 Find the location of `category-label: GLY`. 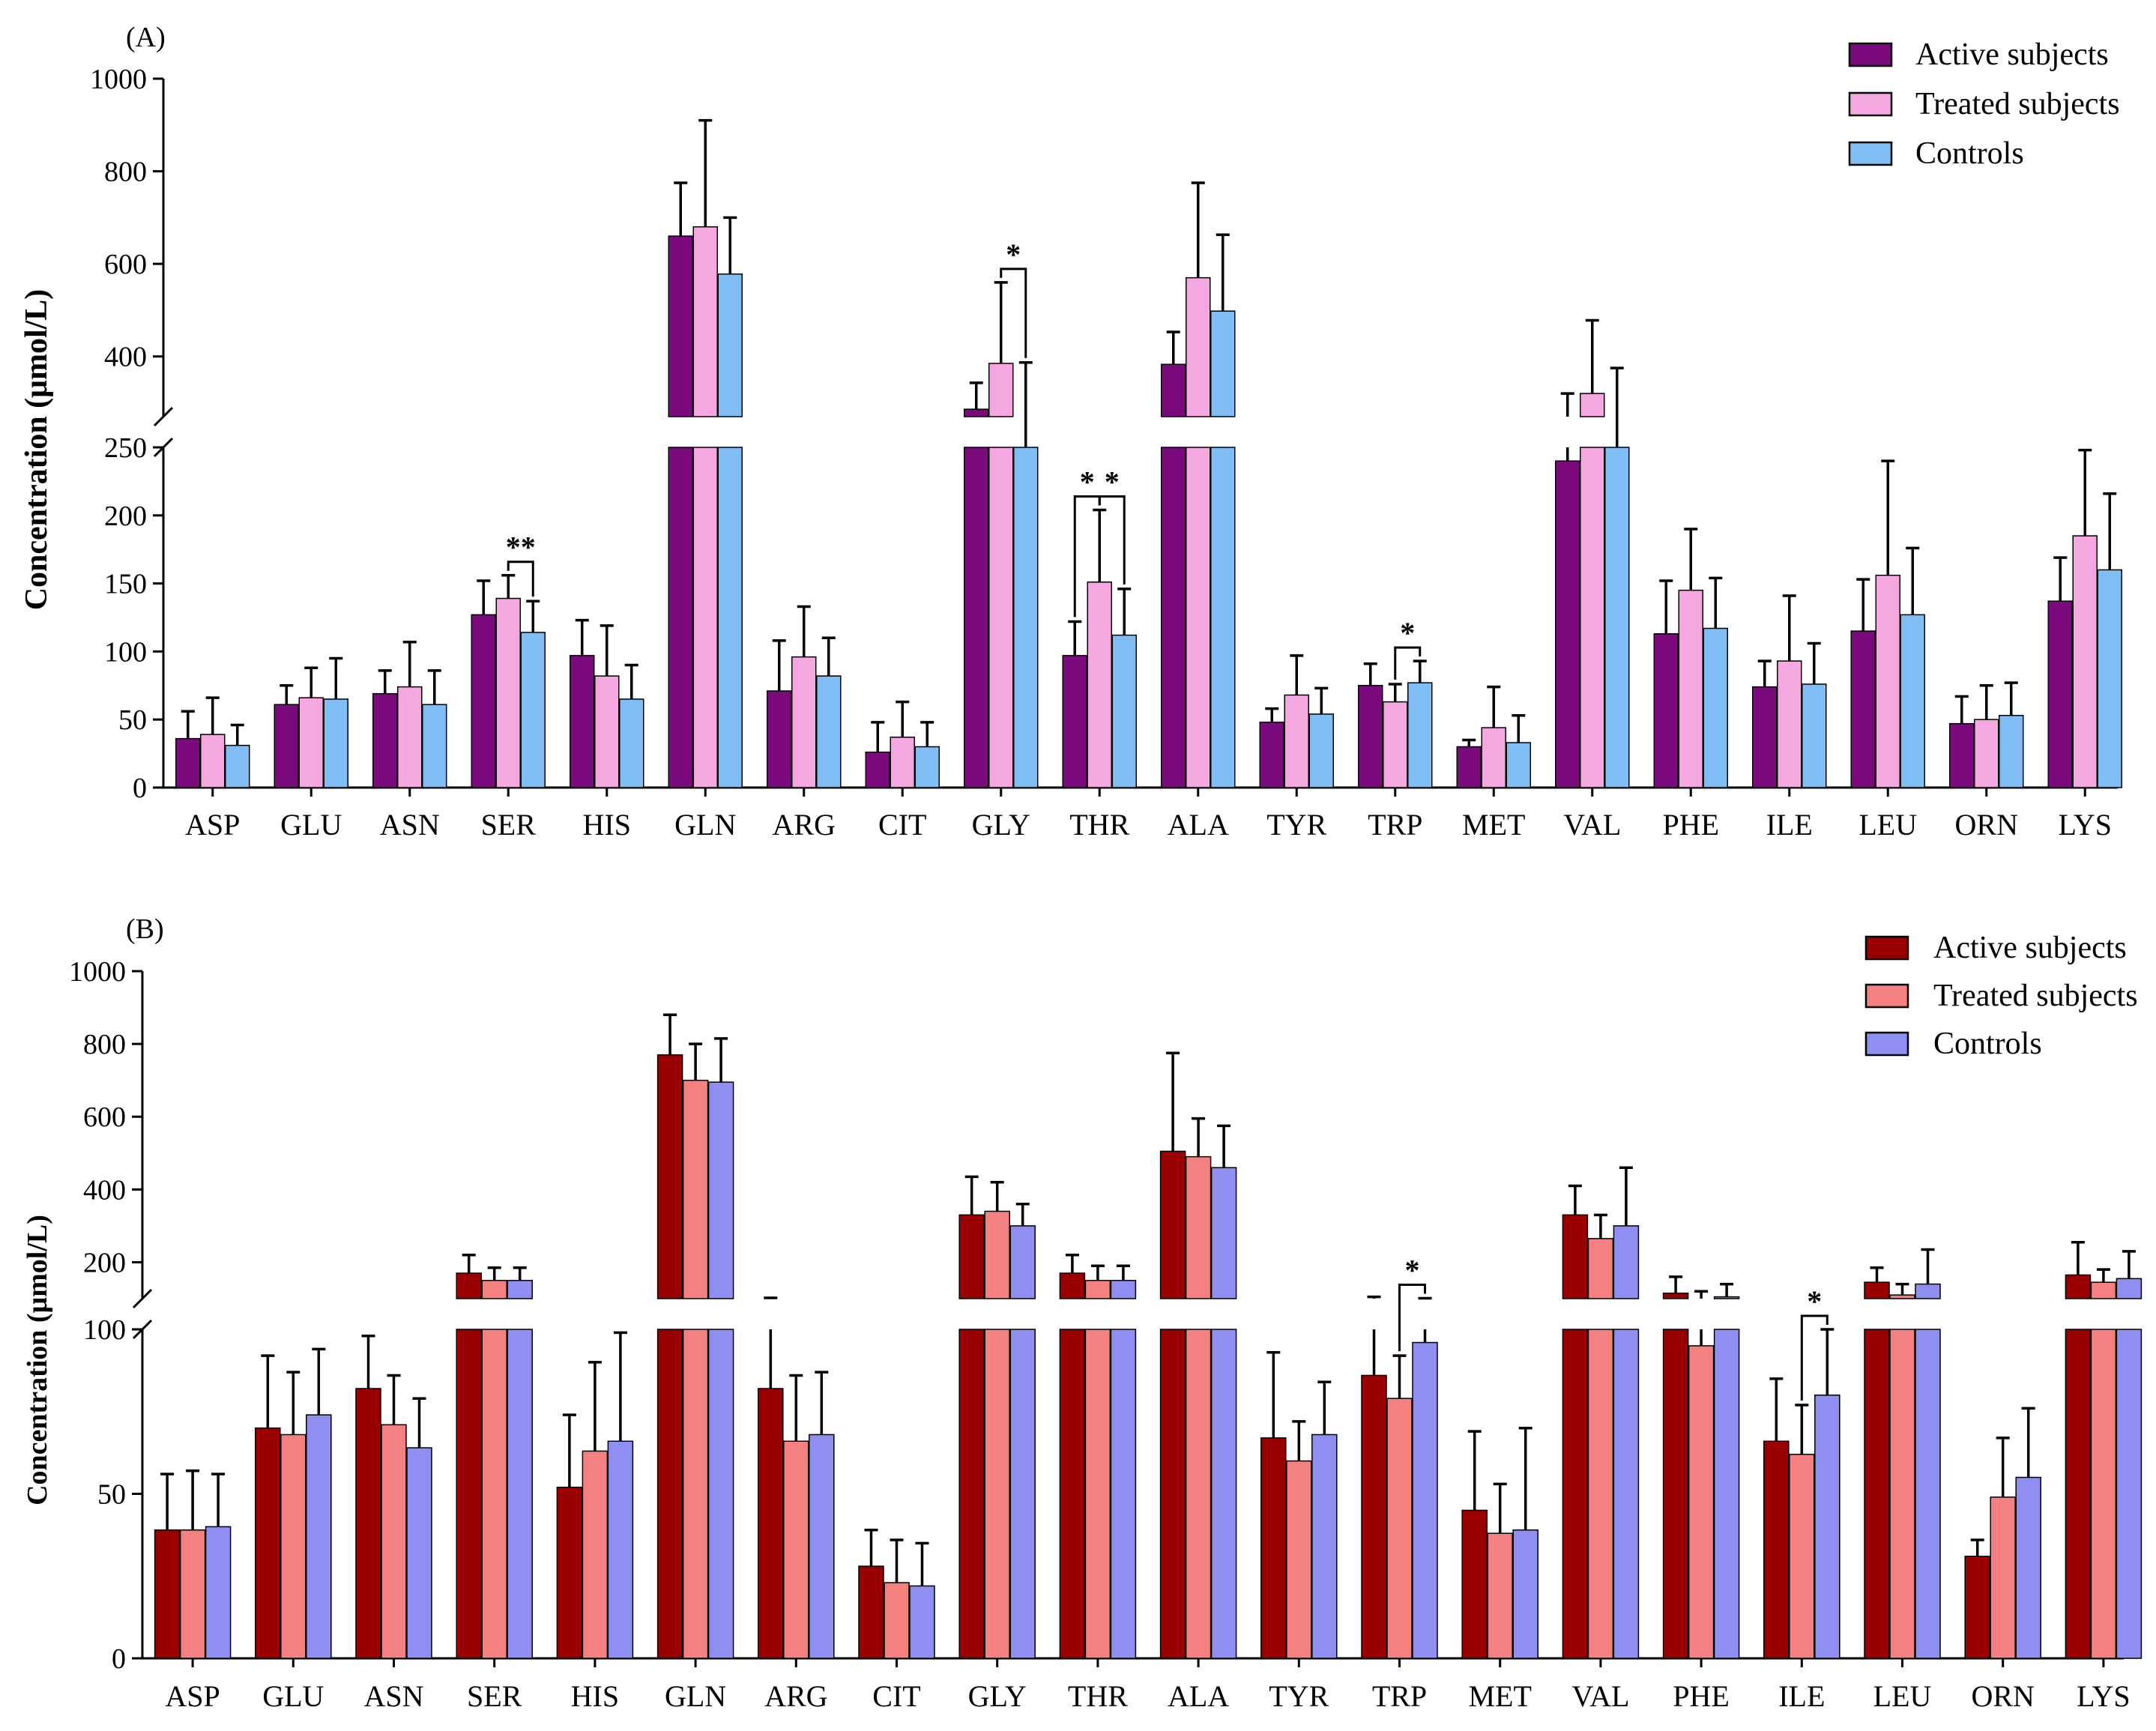

category-label: GLY is located at coordinates (997, 1696).